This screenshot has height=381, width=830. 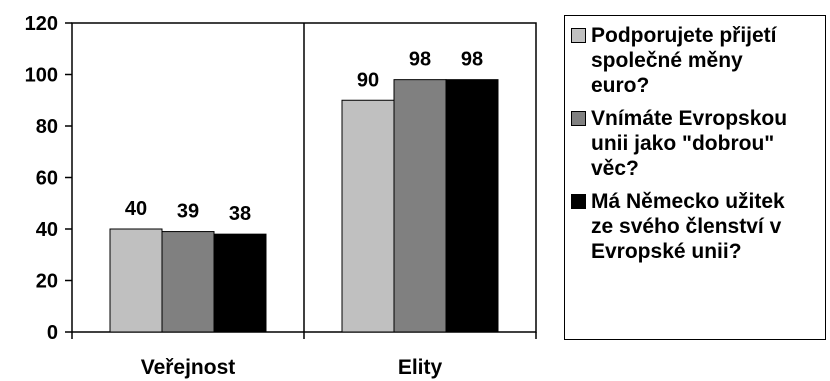 I want to click on legend-label: Podporujete přijetí společné měny euro?, so click(x=684, y=60).